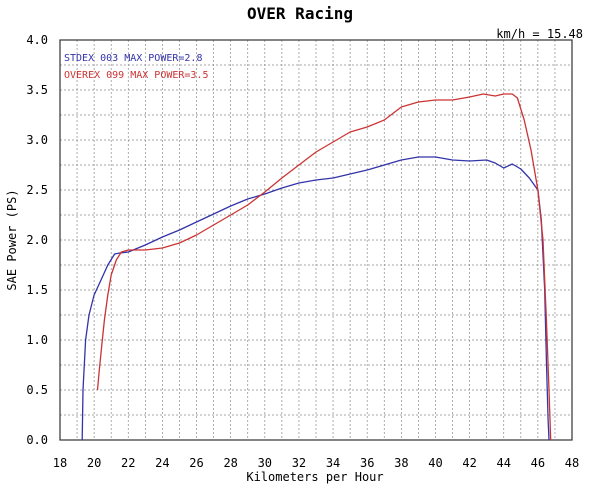  Describe the element at coordinates (94, 463) in the screenshot. I see `x-tick-label: 20` at that location.